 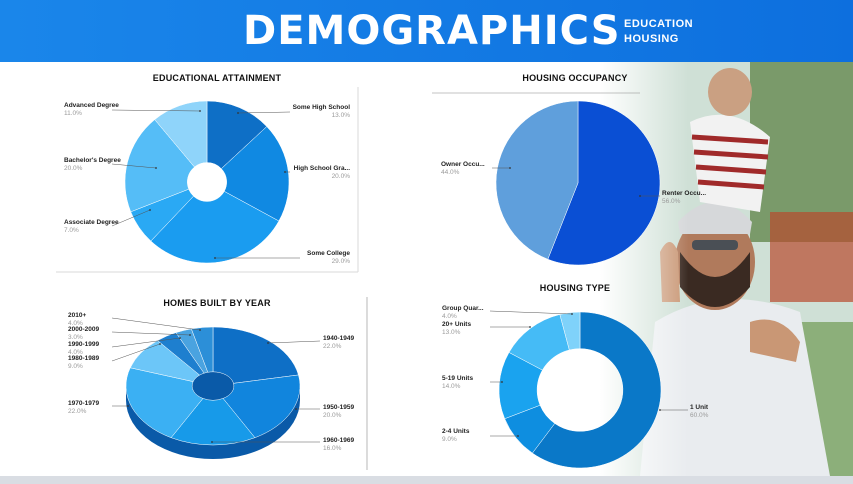 I want to click on header-banner: DEMOGRAPHICS EDUCATION HOUSING, so click(x=426, y=31).